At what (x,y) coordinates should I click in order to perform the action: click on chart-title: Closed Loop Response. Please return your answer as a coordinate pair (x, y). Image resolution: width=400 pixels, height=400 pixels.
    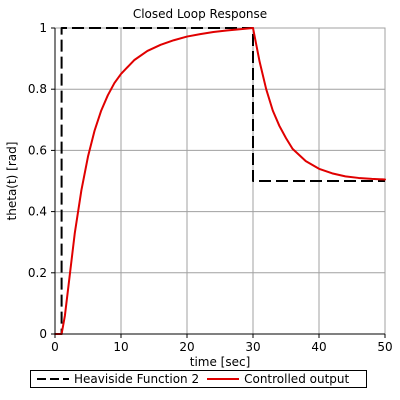
    Looking at the image, I should click on (200, 14).